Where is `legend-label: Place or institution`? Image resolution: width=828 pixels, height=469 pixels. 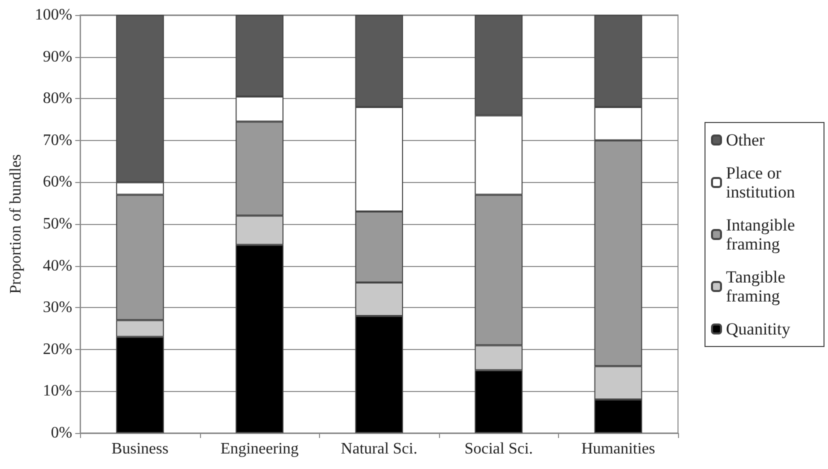
legend-label: Place or institution is located at coordinates (761, 183).